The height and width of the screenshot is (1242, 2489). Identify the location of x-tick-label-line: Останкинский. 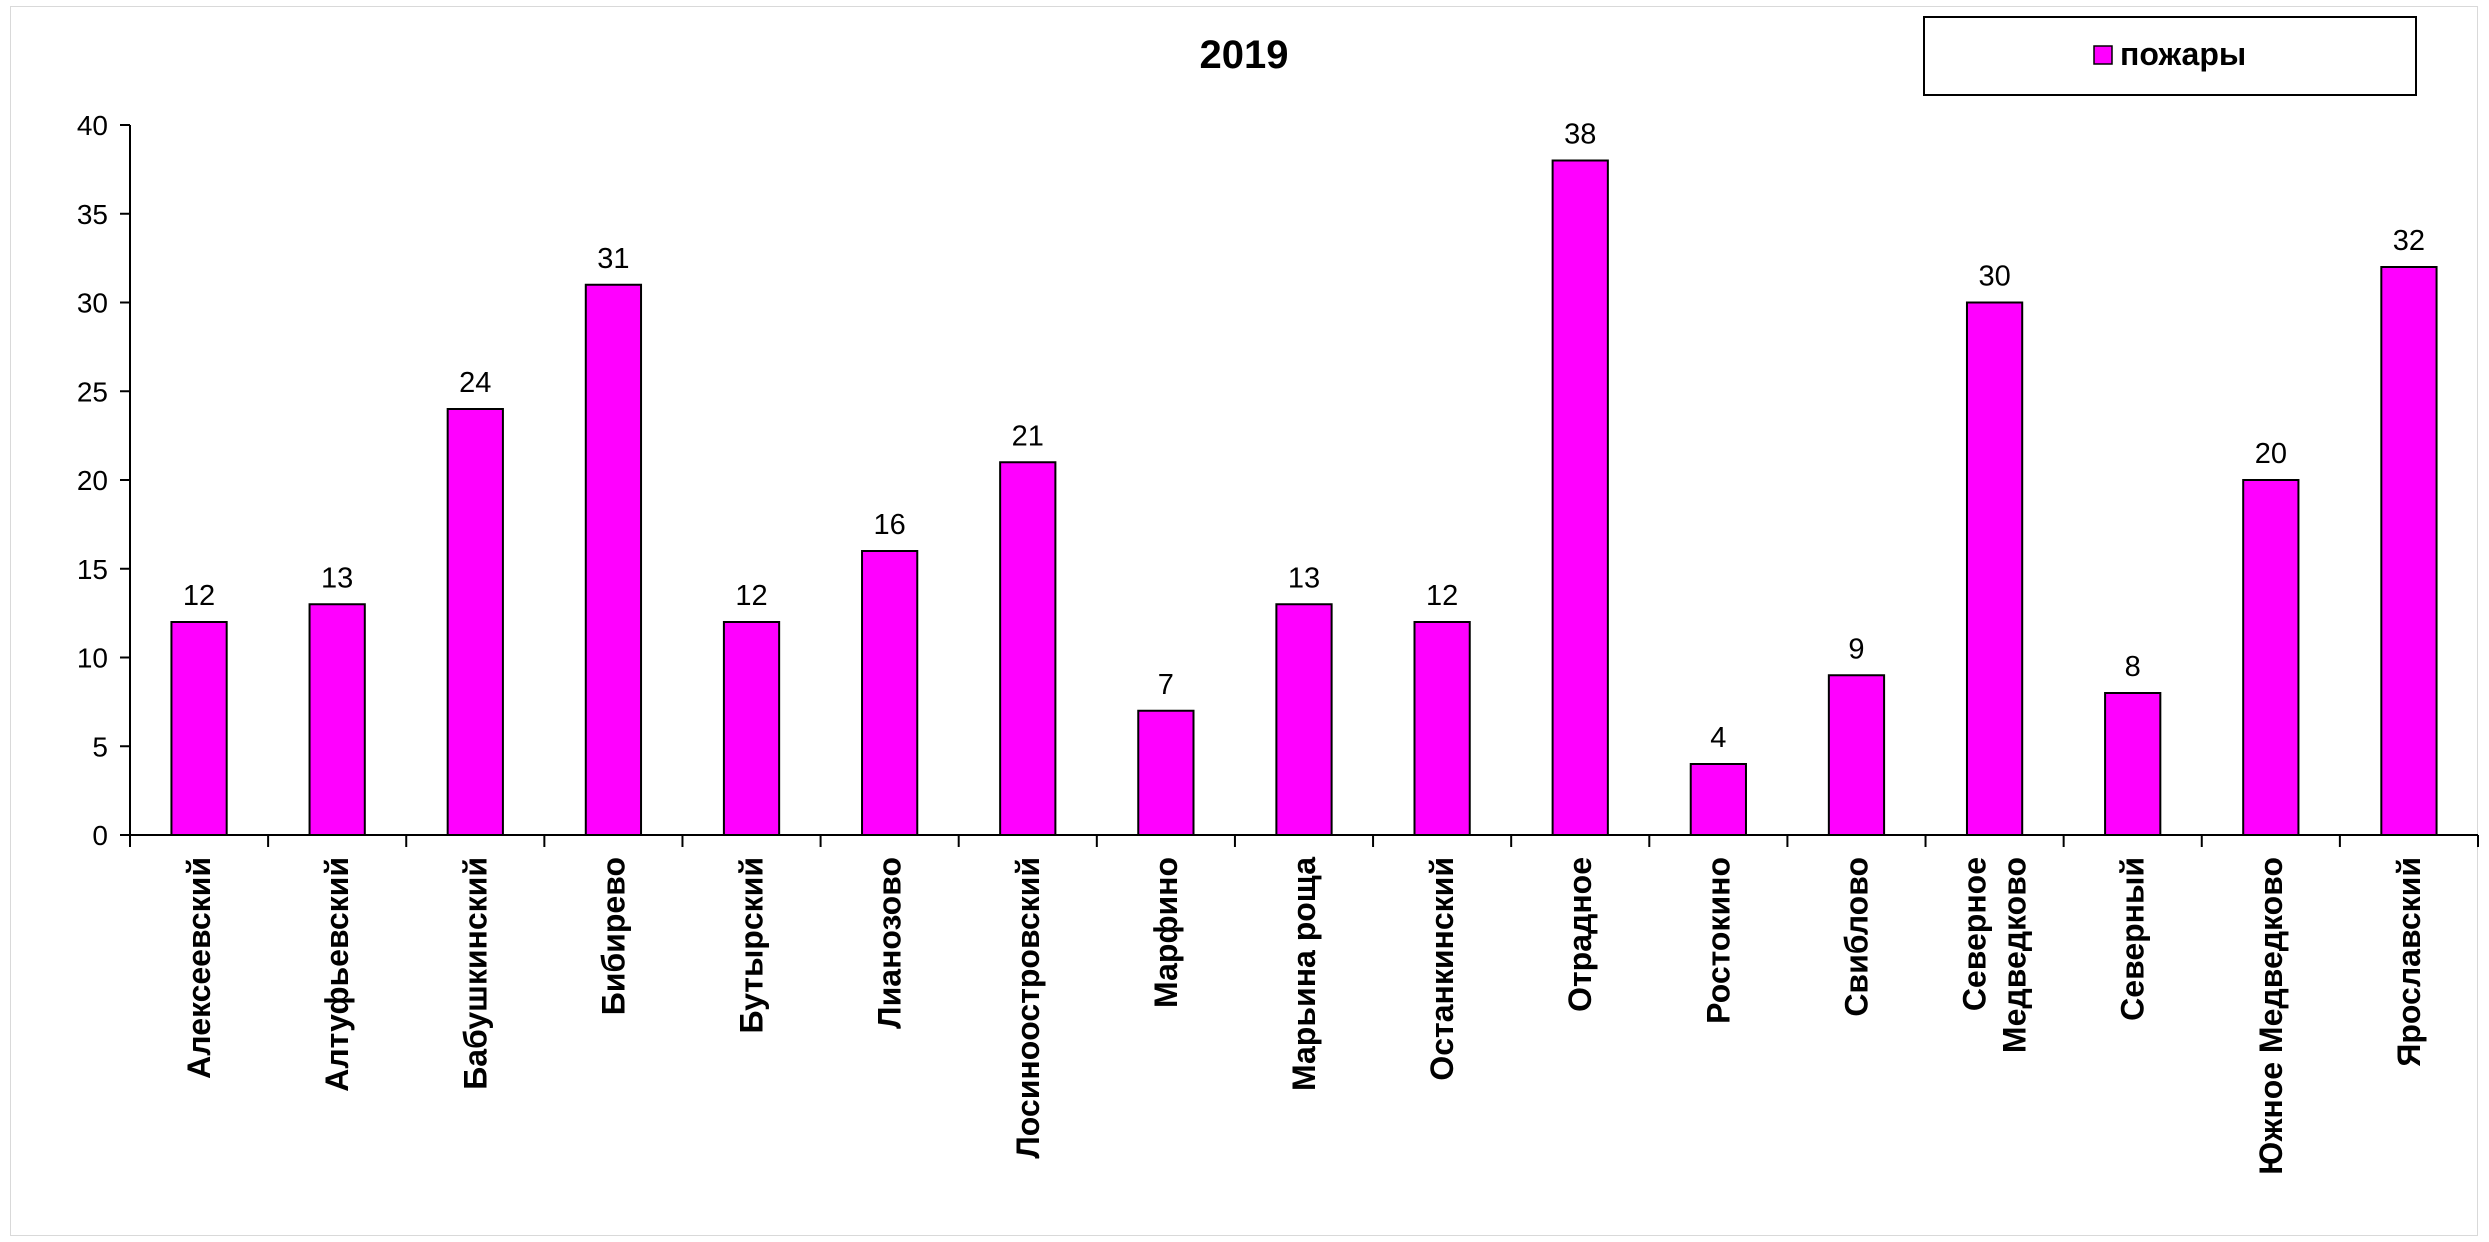
(1442, 969).